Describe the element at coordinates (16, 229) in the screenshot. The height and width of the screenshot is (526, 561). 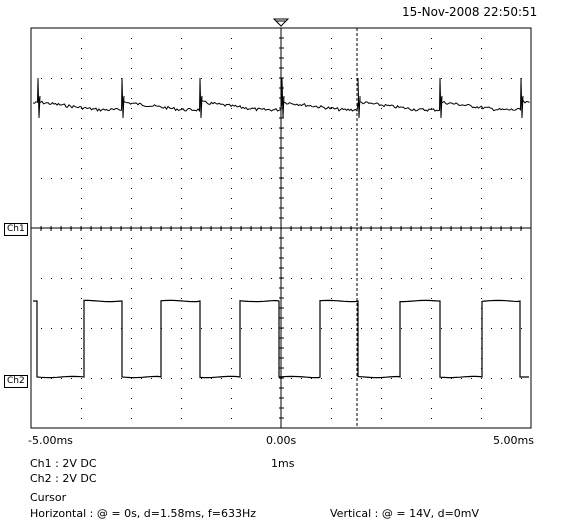
I see `ch1-marker: Ch1` at that location.